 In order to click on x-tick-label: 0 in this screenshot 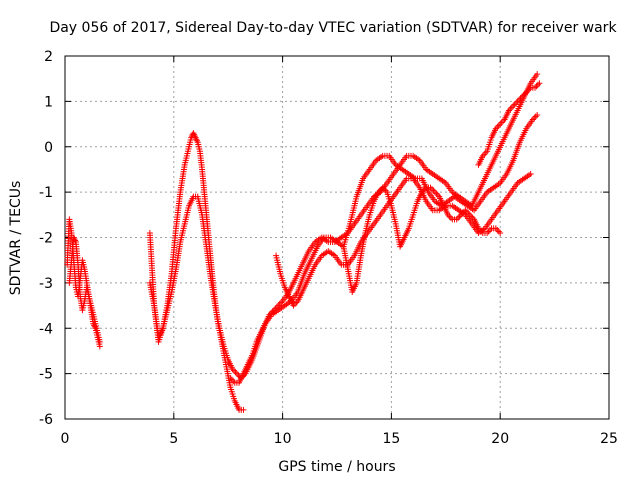, I will do `click(65, 439)`.